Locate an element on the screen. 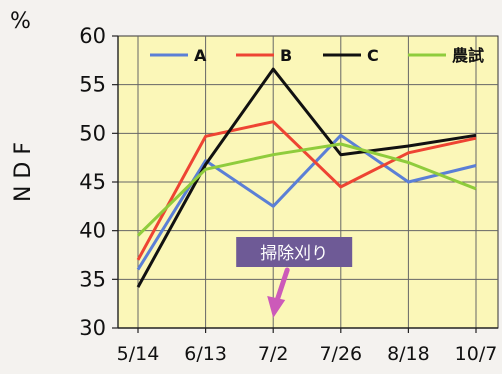 The width and height of the screenshot is (502, 374). legend-label: B is located at coordinates (286, 55).